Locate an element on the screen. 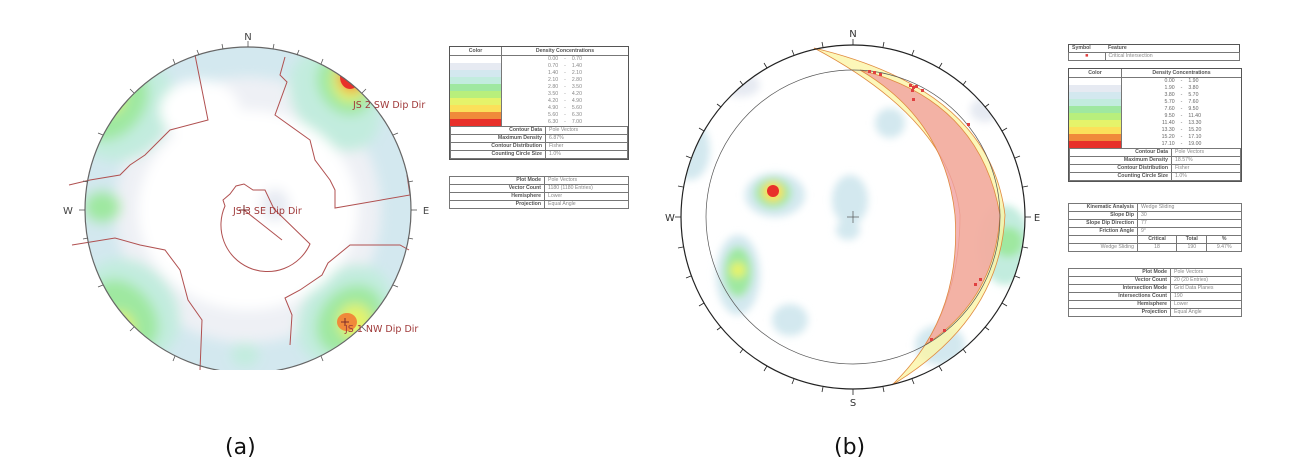 The width and height of the screenshot is (1304, 476). critical-intersection-symbol-icon: ■ is located at coordinates (1087, 56).